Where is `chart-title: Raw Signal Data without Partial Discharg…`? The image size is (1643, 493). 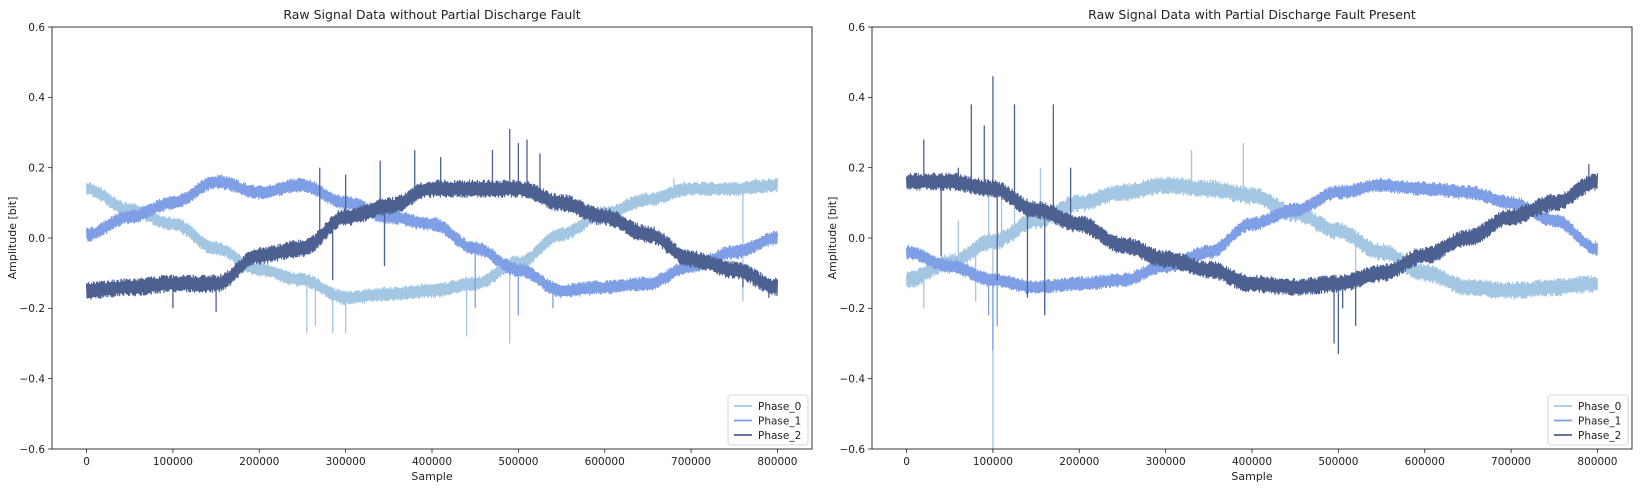
chart-title: Raw Signal Data without Partial Discharg… is located at coordinates (431, 14).